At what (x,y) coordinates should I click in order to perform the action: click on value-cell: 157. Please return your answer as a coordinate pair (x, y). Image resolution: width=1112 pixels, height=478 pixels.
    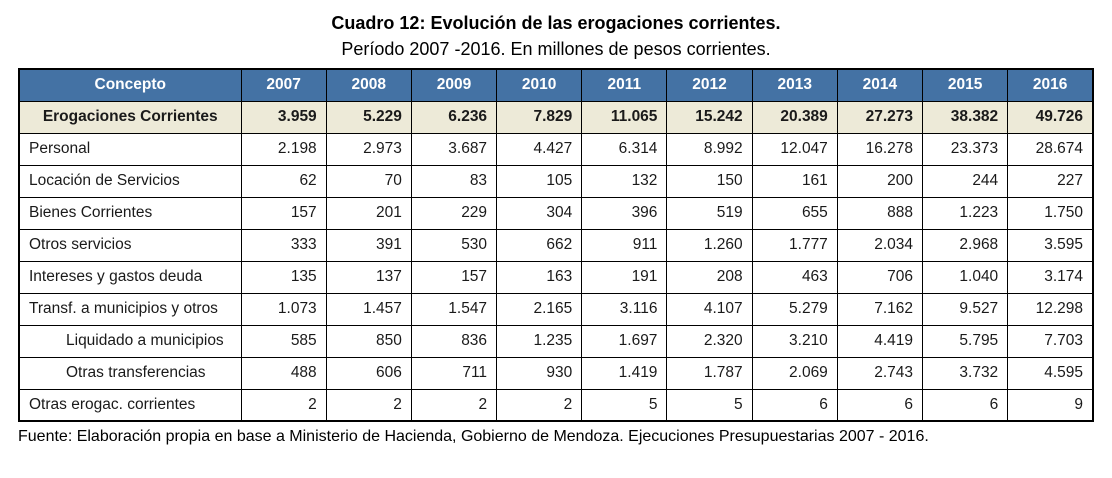
    Looking at the image, I should click on (454, 277).